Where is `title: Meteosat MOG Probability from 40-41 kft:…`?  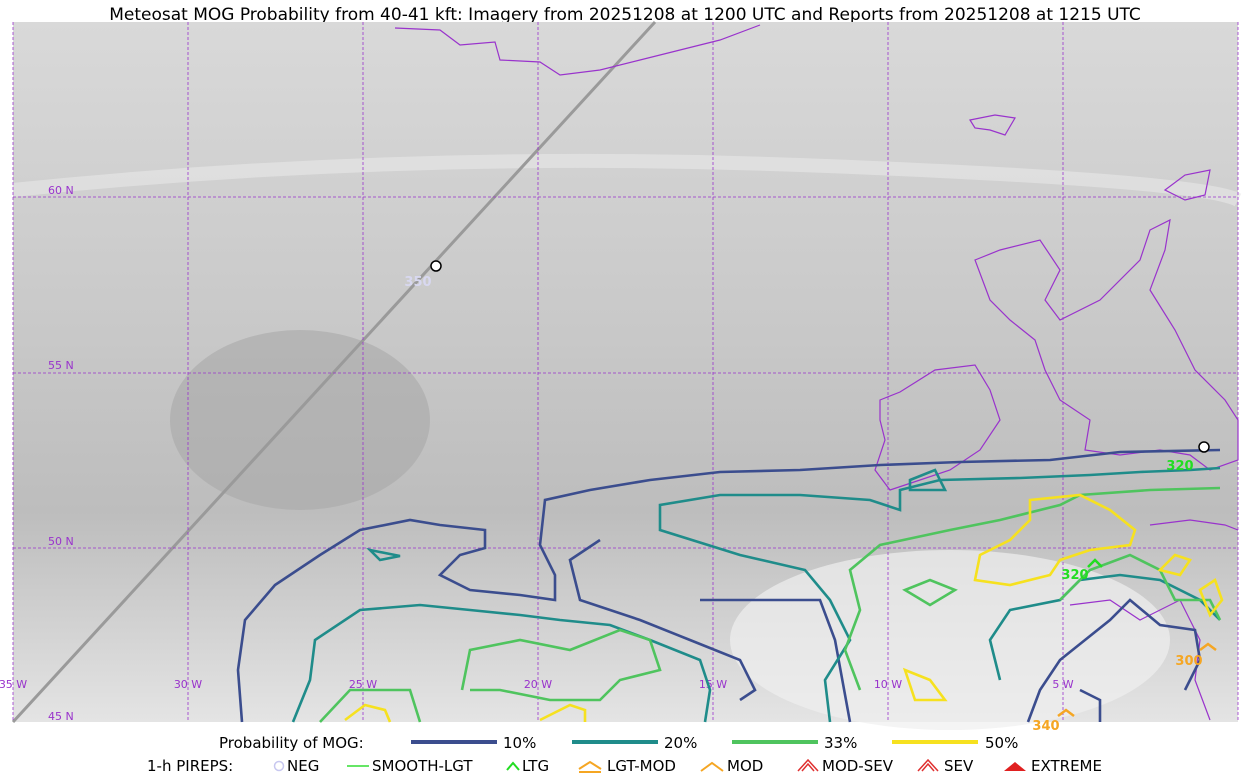 title: Meteosat MOG Probability from 40-41 kft:… is located at coordinates (625, 15).